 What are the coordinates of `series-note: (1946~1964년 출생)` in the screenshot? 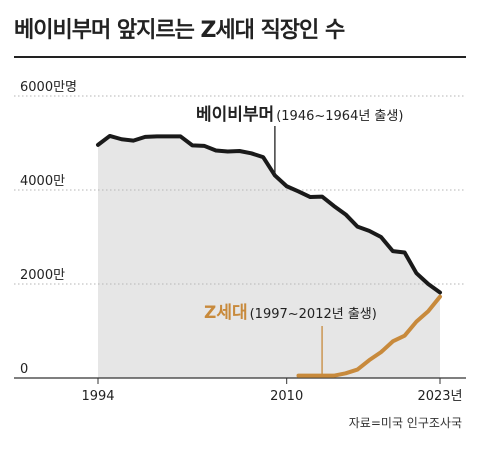 It's located at (339, 116).